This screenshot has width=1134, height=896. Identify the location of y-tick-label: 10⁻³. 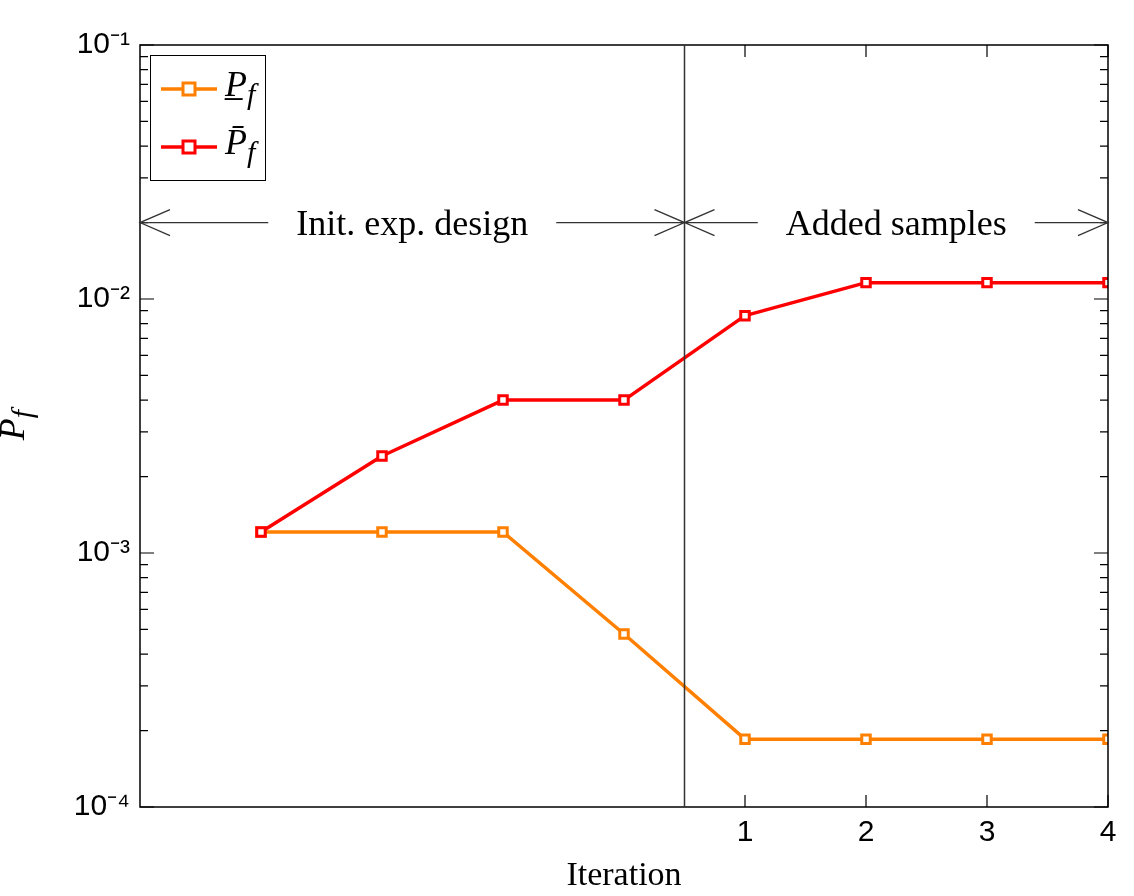
(103, 551).